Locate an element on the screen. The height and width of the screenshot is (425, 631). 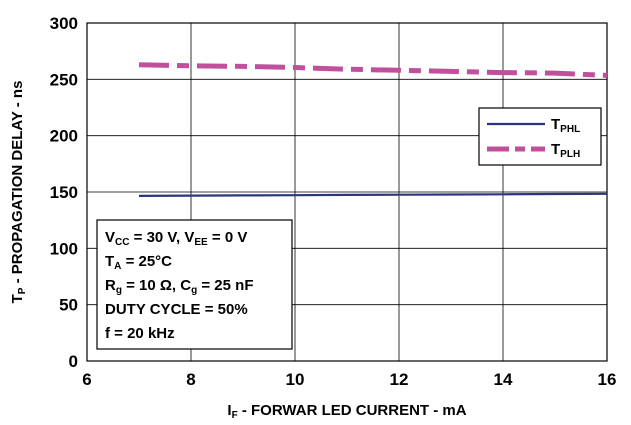
x-axis-title: IF - FORWAR LED CURRENT - mA is located at coordinates (346, 411).